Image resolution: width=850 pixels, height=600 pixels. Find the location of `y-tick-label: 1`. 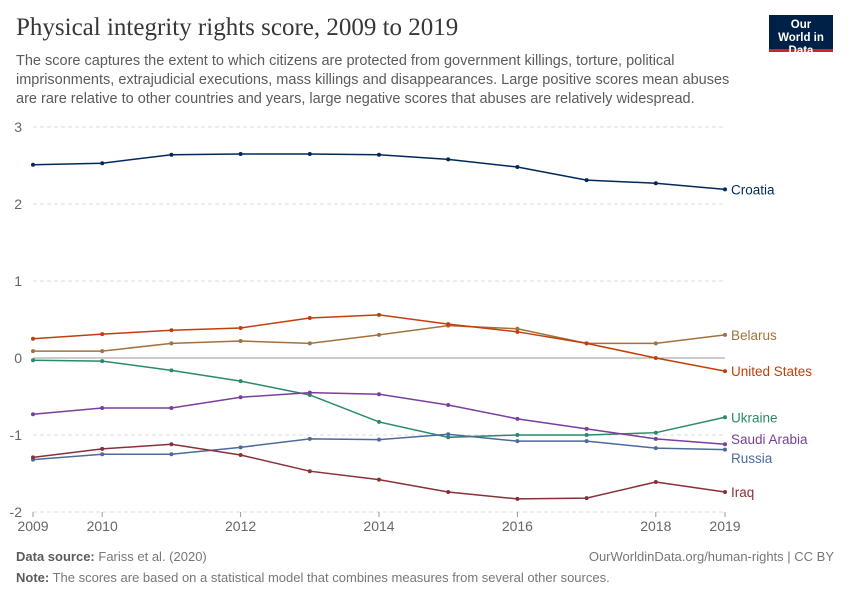

y-tick-label: 1 is located at coordinates (18, 281).